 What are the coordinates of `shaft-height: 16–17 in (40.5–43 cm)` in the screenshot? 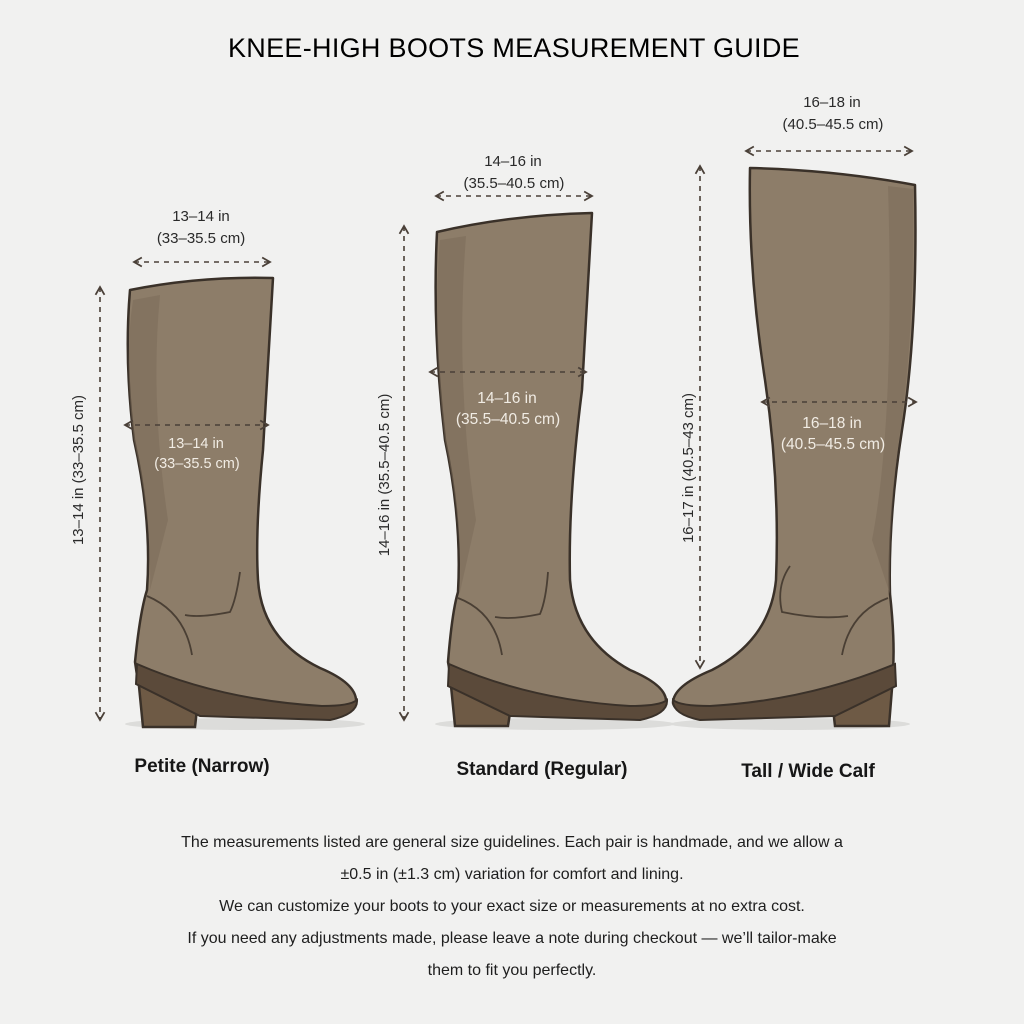 It's located at (688, 468).